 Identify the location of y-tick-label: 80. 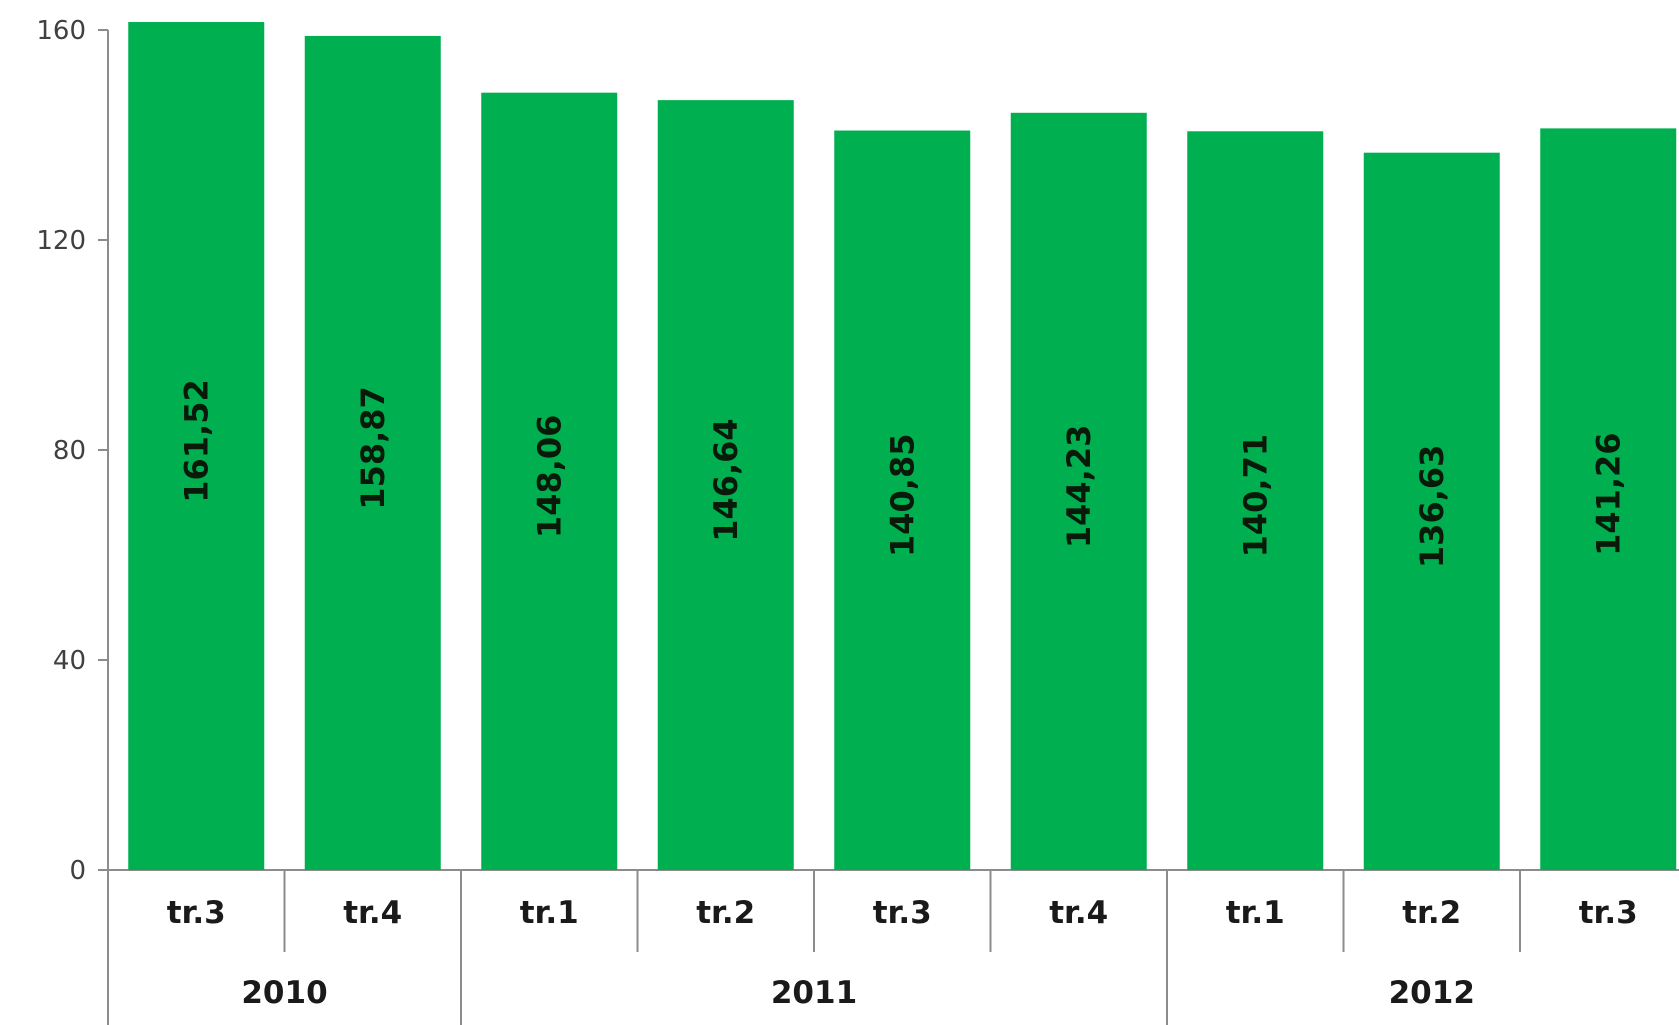
(69, 451).